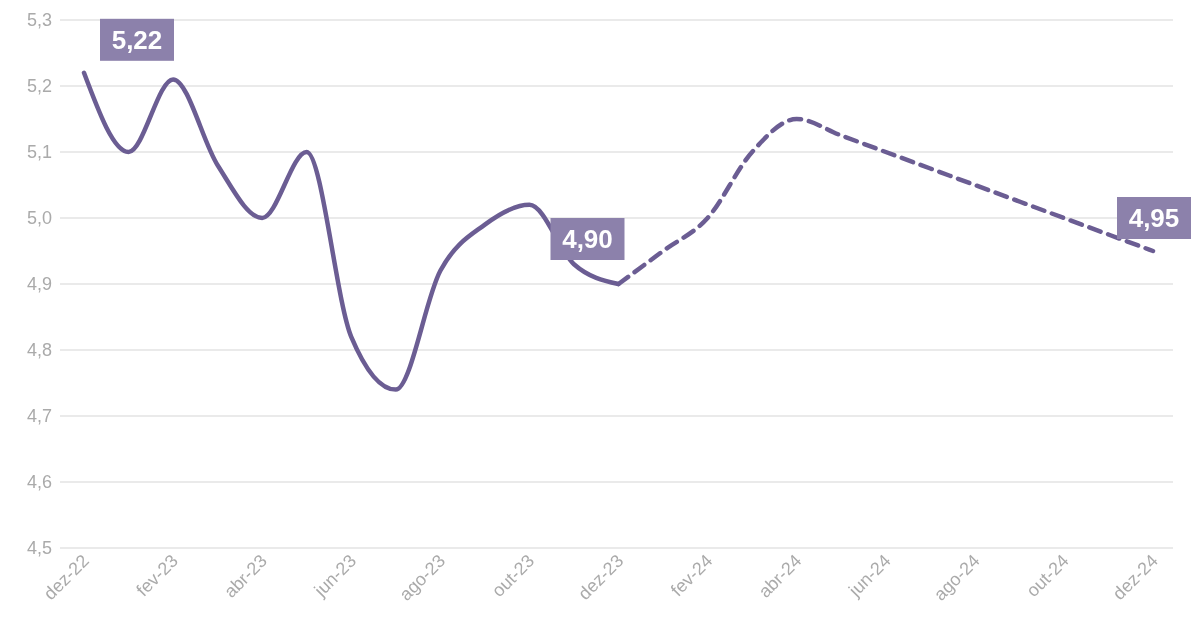  Describe the element at coordinates (1154, 218) in the screenshot. I see `data-label: 4,95` at that location.